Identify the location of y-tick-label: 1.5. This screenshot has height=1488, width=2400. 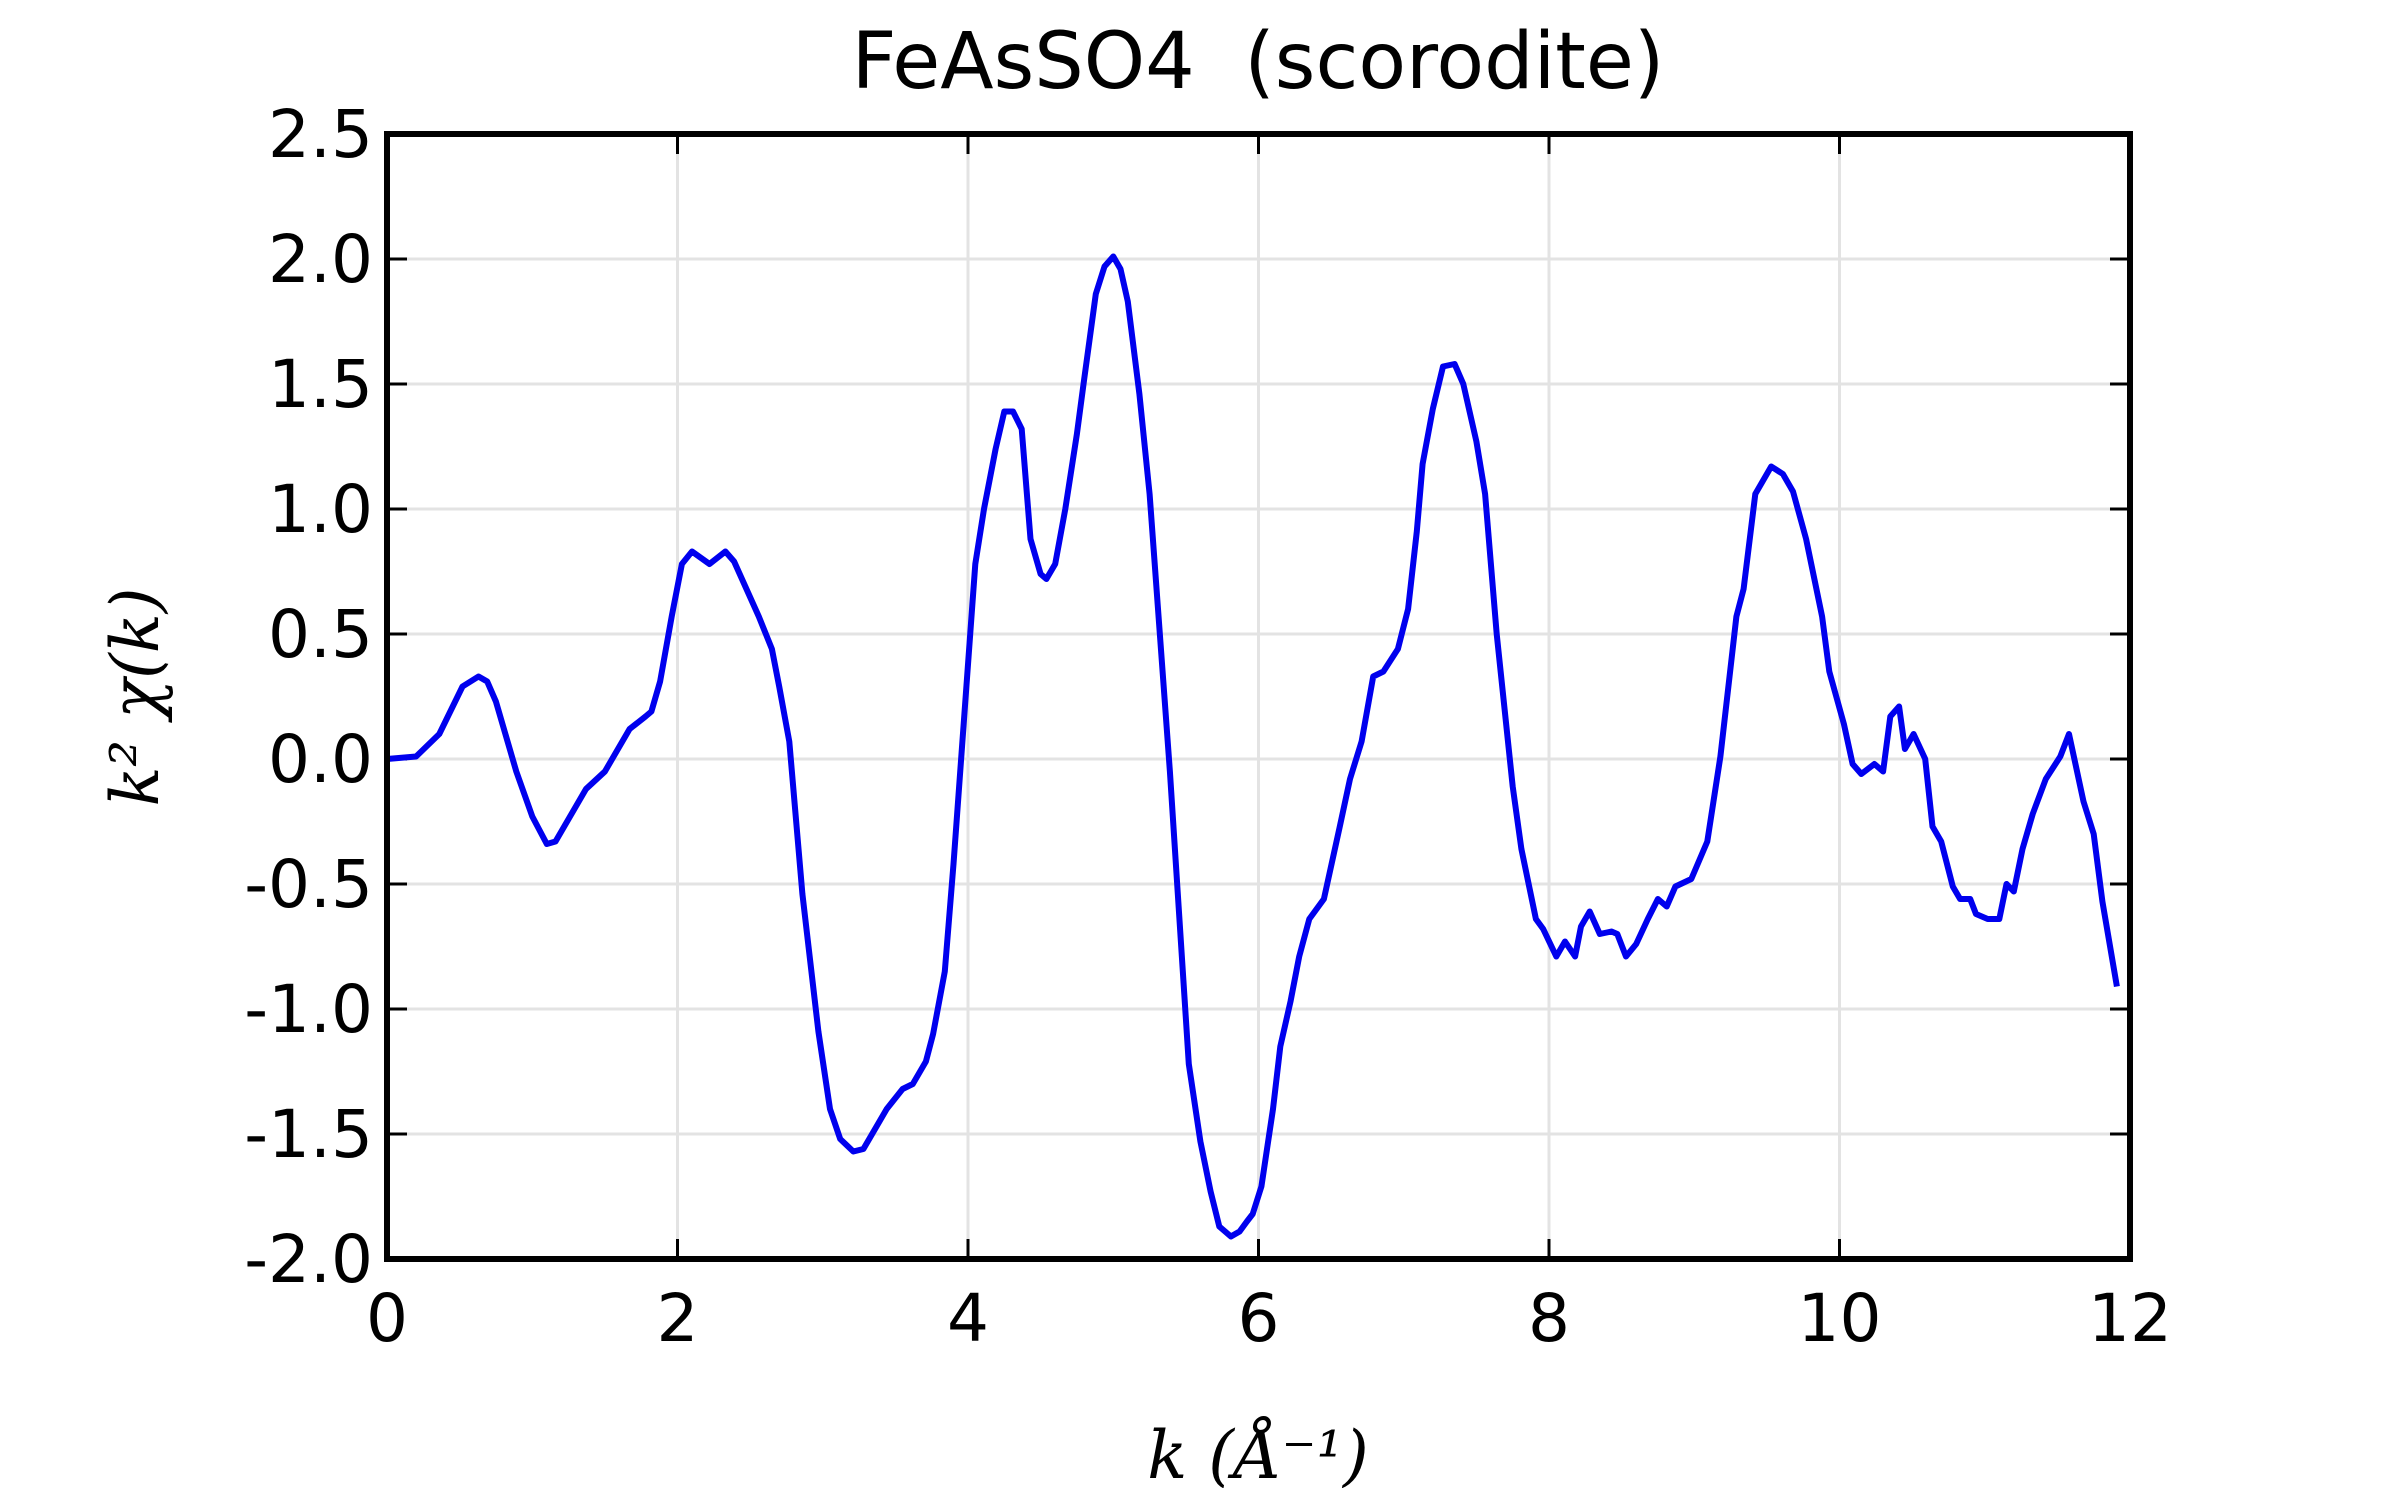
(320, 384).